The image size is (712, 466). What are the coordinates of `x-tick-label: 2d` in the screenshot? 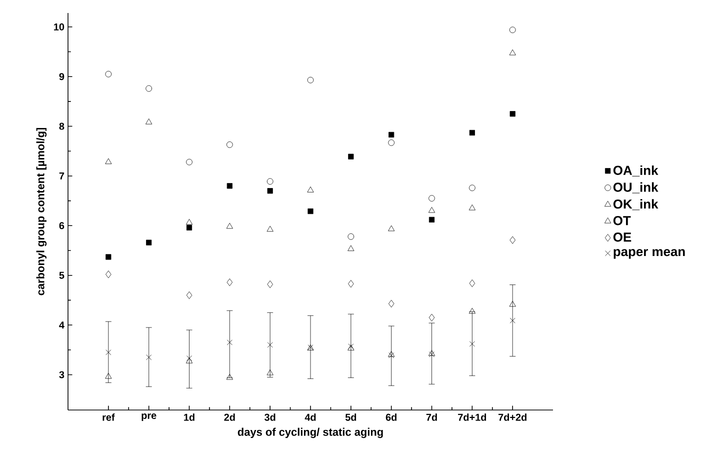 It's located at (229, 417).